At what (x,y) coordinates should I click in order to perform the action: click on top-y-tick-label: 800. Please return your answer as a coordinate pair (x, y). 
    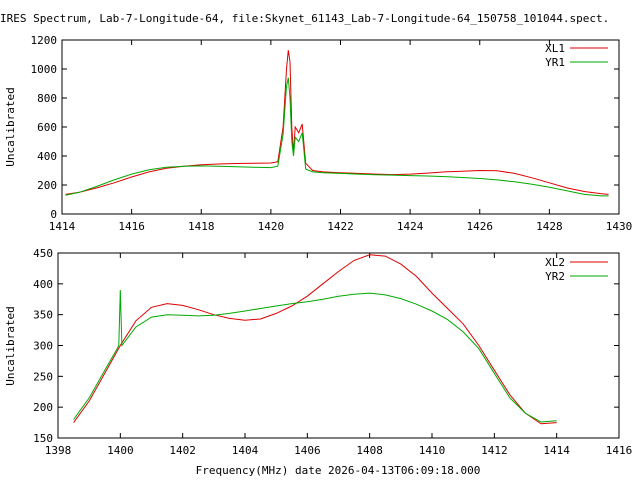
    Looking at the image, I should click on (47, 98).